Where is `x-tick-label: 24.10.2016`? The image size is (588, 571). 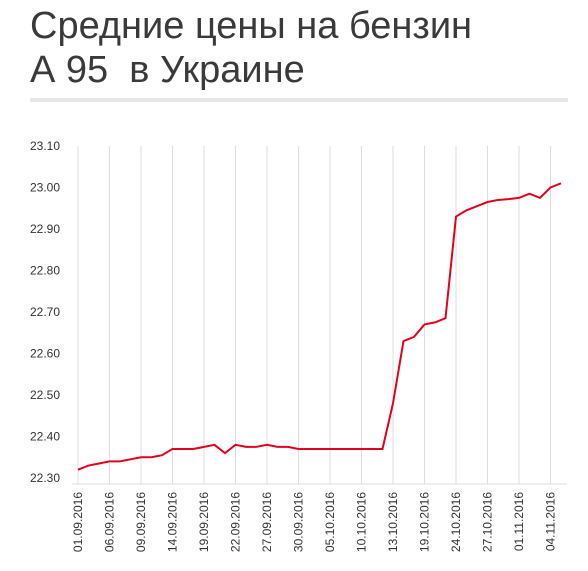 x-tick-label: 24.10.2016 is located at coordinates (456, 522).